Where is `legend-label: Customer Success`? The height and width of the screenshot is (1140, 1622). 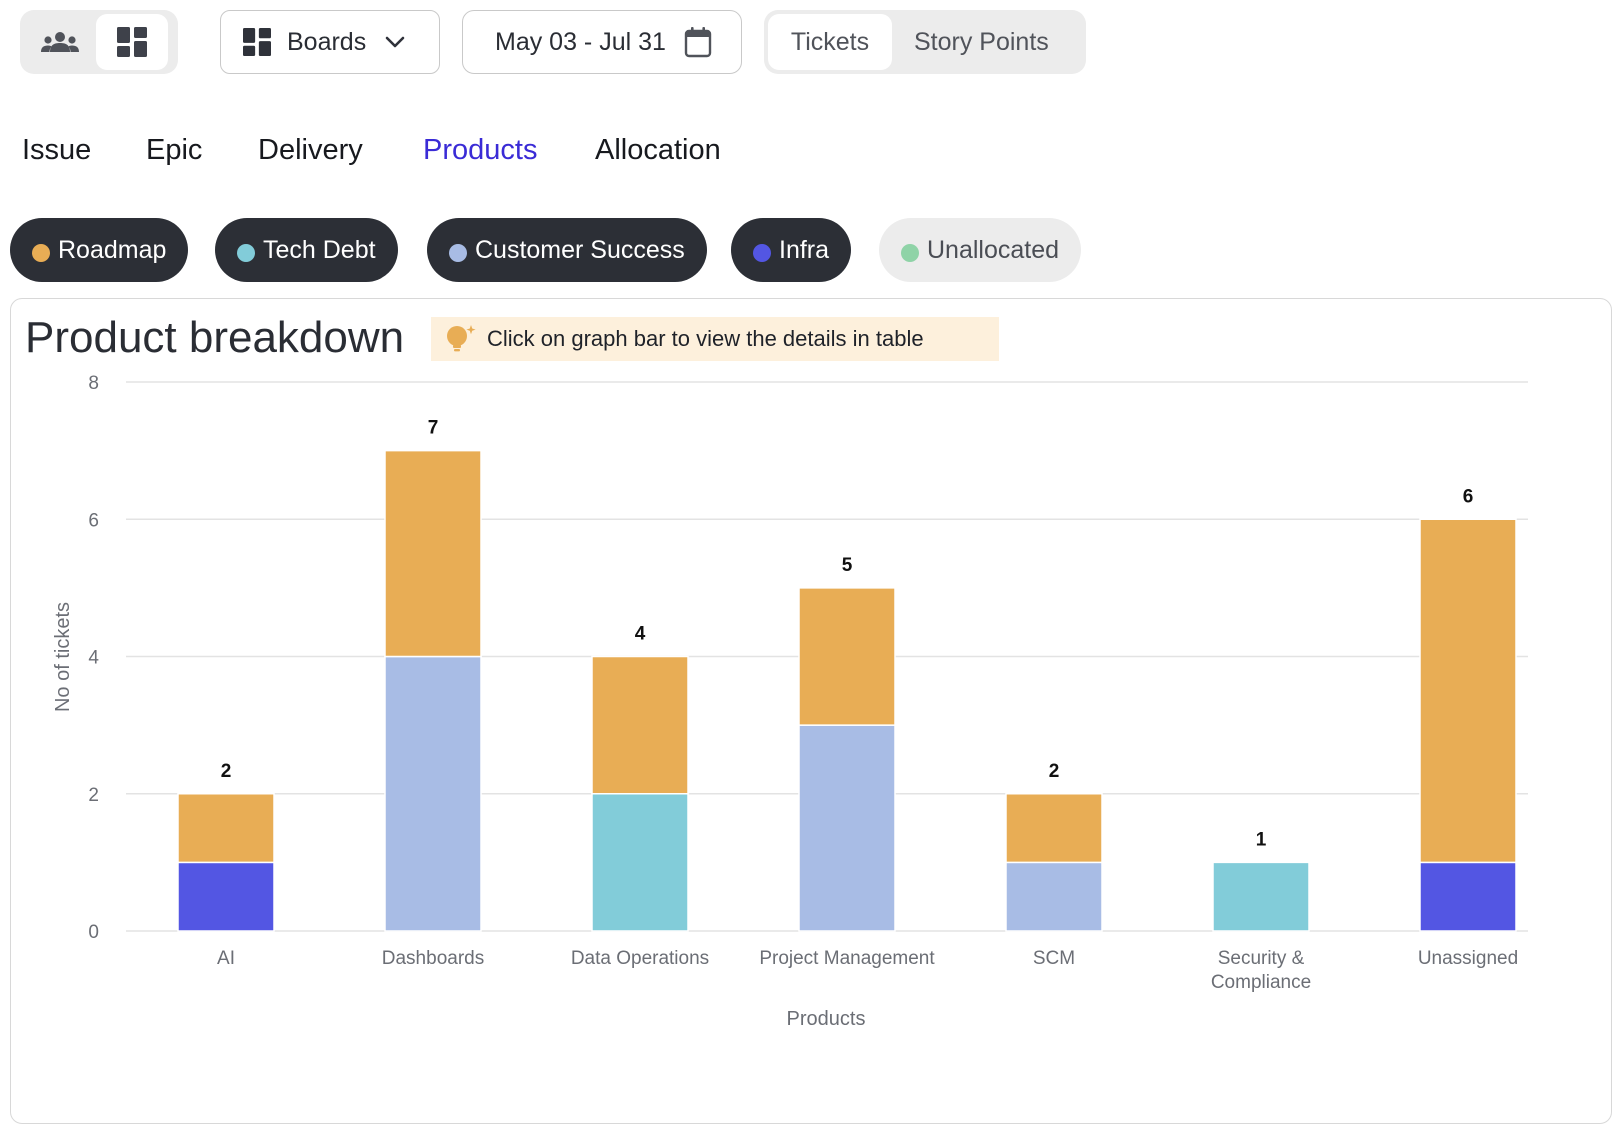
legend-label: Customer Success is located at coordinates (580, 249).